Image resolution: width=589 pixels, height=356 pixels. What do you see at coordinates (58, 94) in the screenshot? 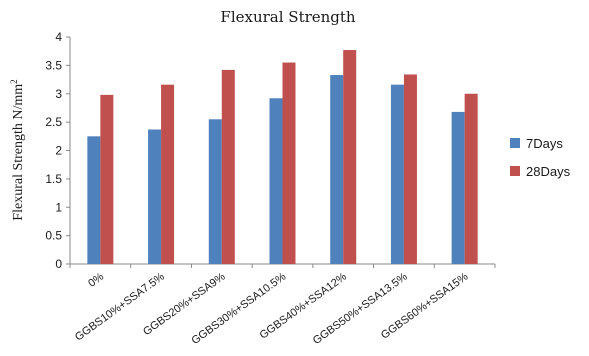
I see `y-tick-label: 3` at bounding box center [58, 94].